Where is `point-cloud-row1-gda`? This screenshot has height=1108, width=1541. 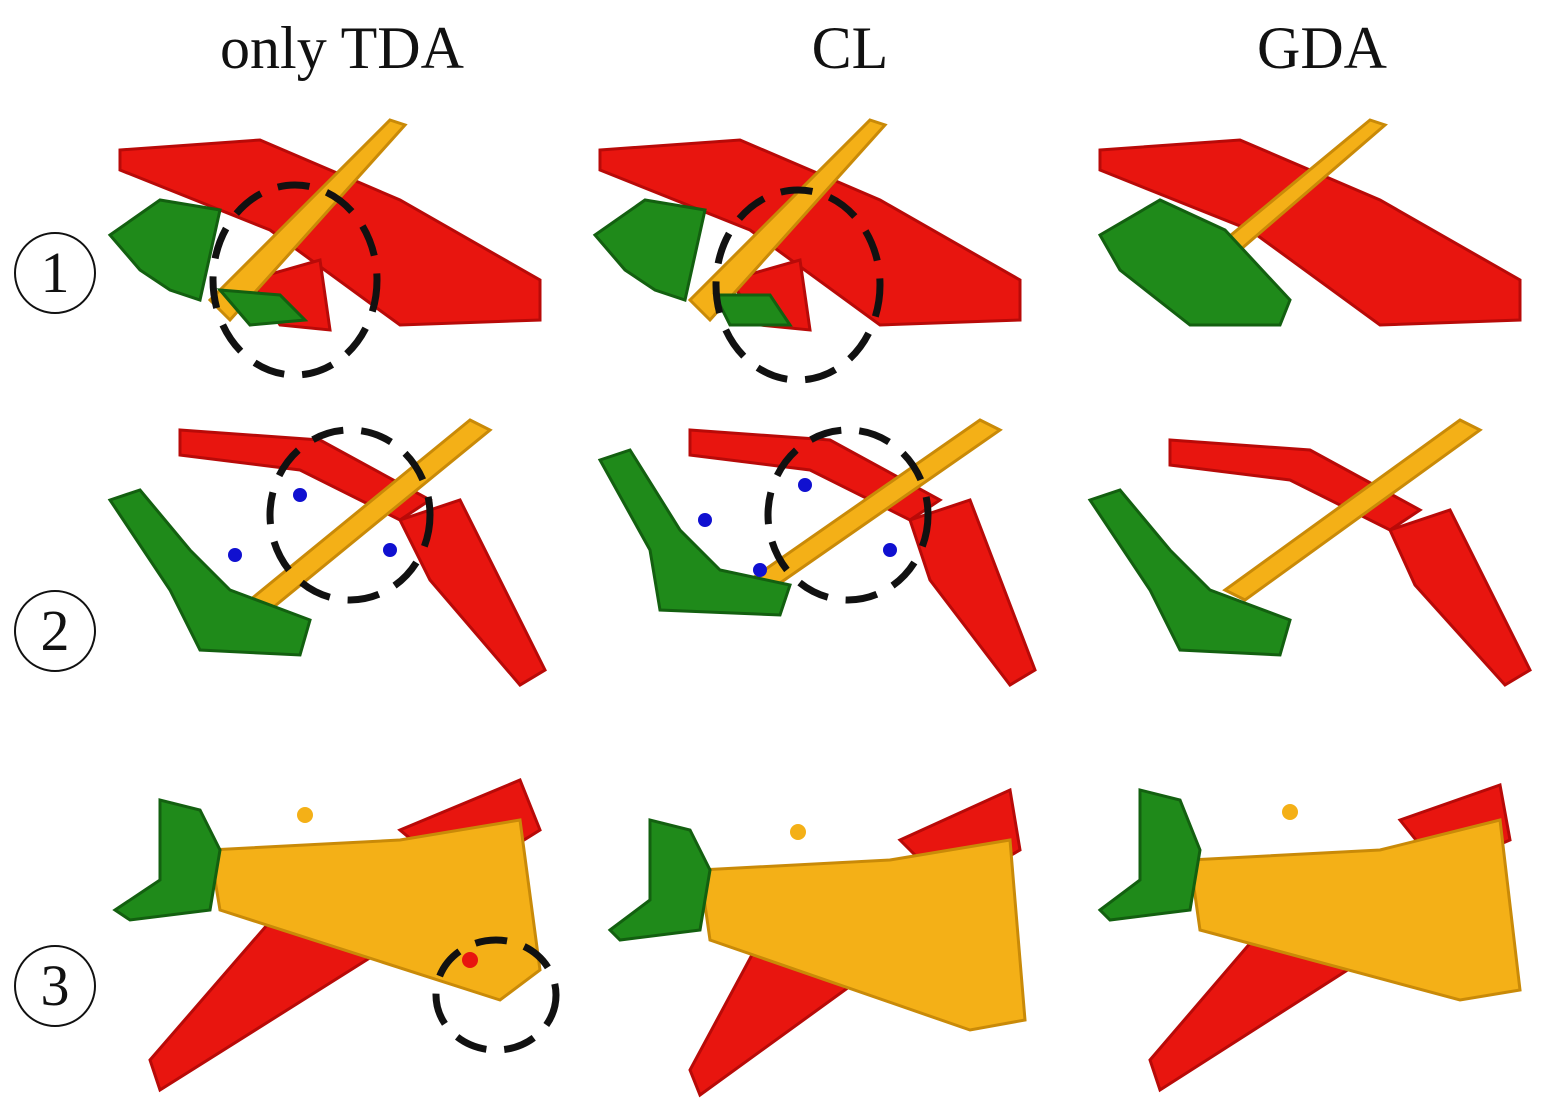
point-cloud-row1-gda is located at coordinates (1310, 250).